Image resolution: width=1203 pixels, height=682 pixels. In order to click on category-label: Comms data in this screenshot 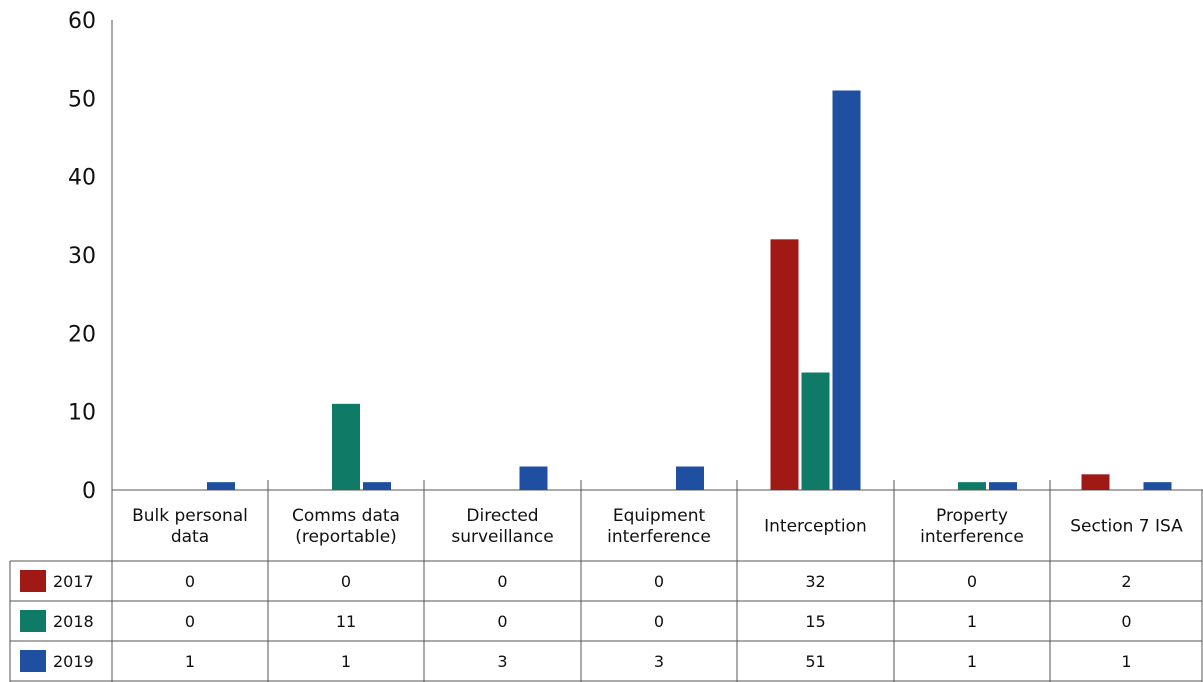, I will do `click(346, 516)`.